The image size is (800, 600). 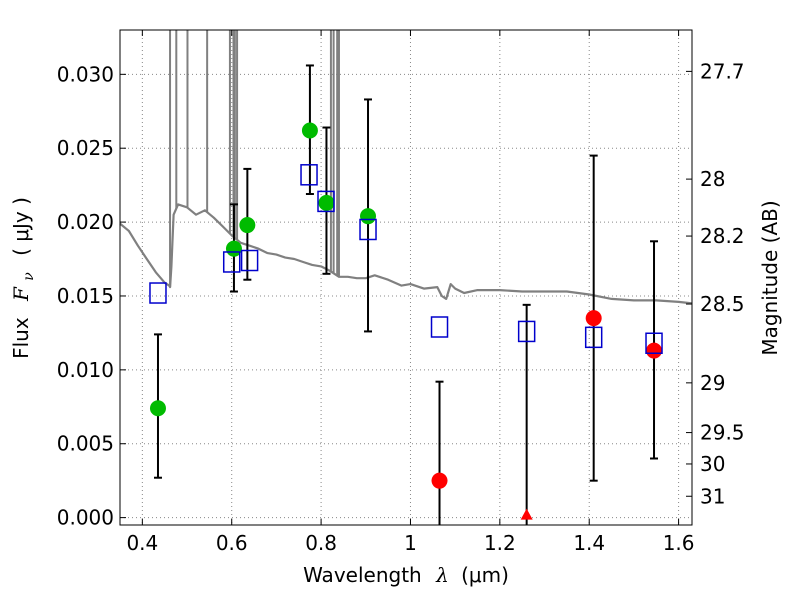 What do you see at coordinates (712, 464) in the screenshot?
I see `magnitude-tick-label: 30` at bounding box center [712, 464].